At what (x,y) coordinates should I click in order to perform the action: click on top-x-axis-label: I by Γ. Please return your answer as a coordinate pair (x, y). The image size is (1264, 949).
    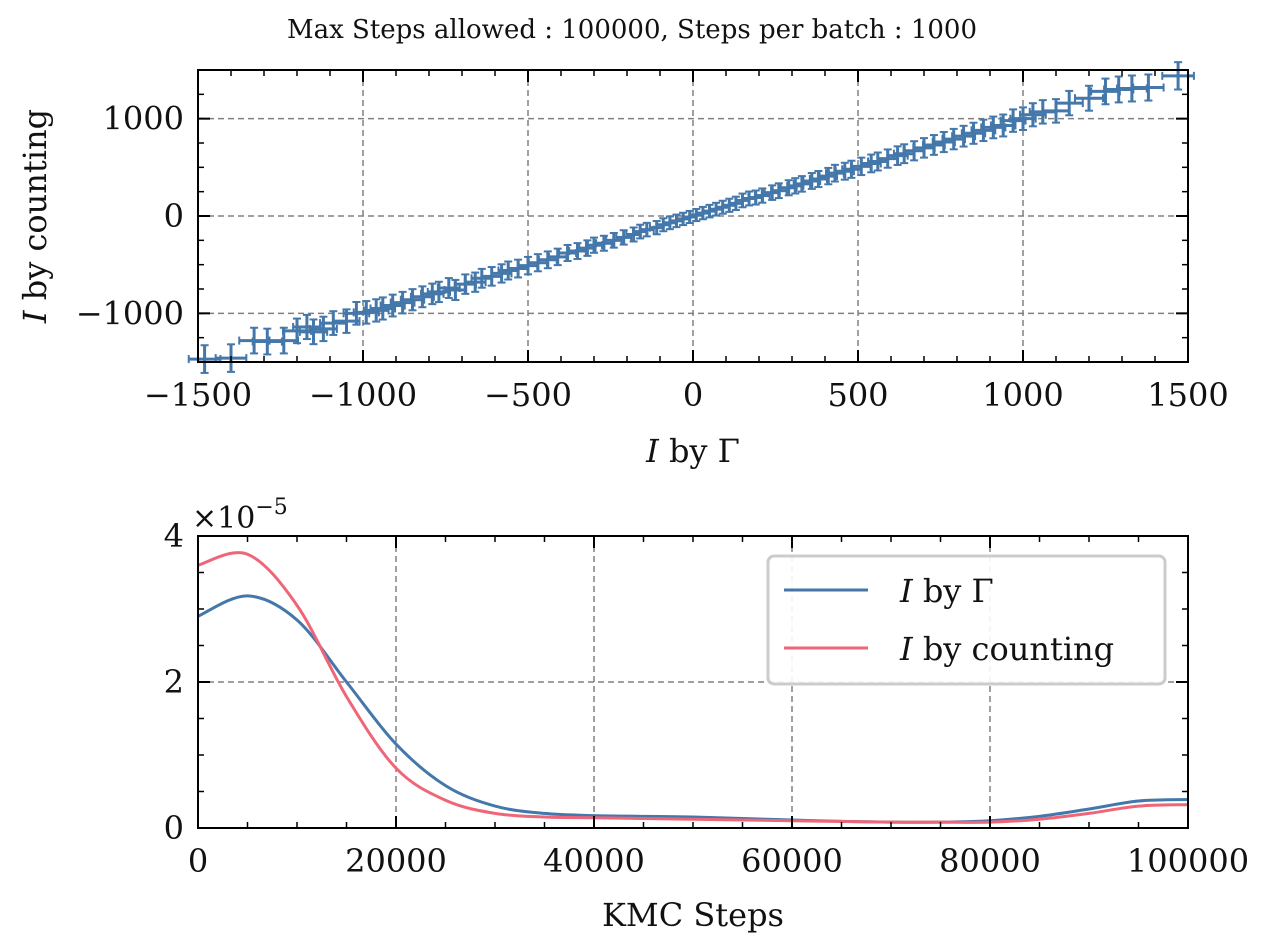
    Looking at the image, I should click on (692, 451).